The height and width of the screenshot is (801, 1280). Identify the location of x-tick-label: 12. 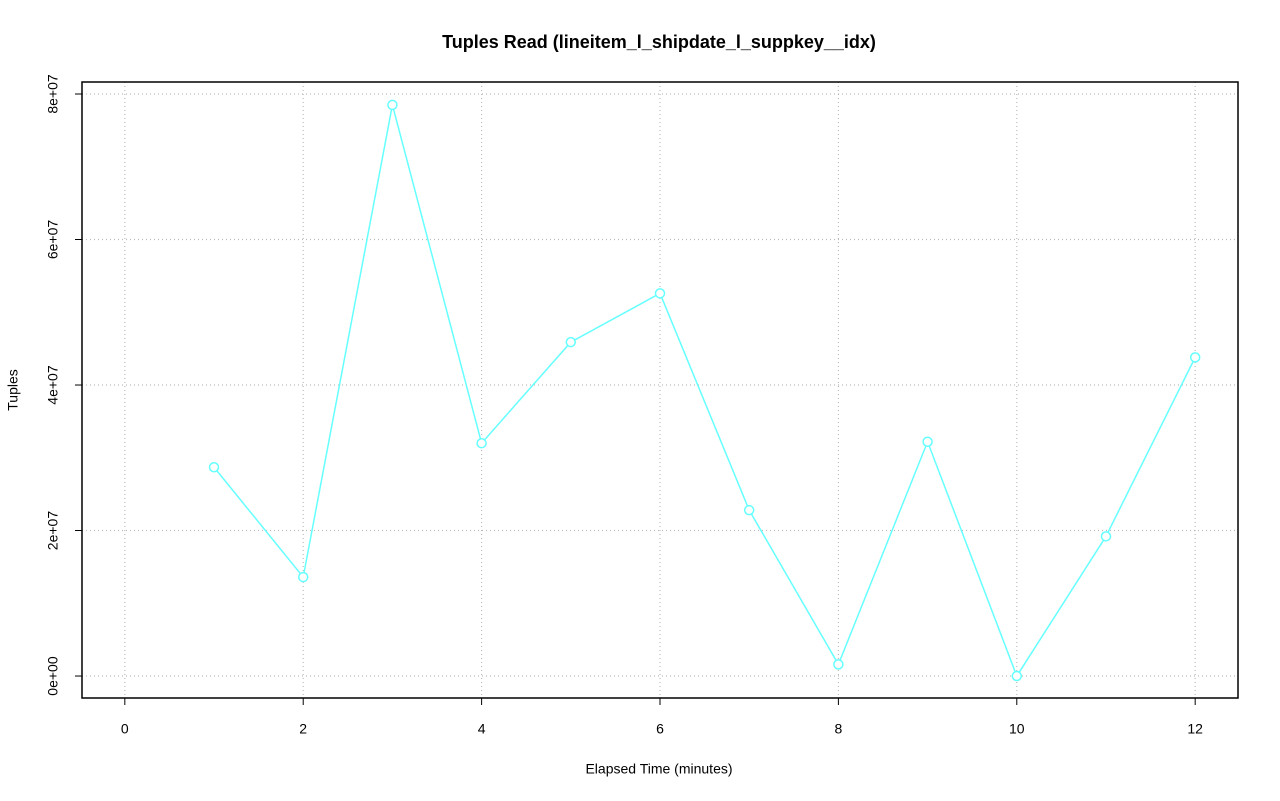
(1195, 729).